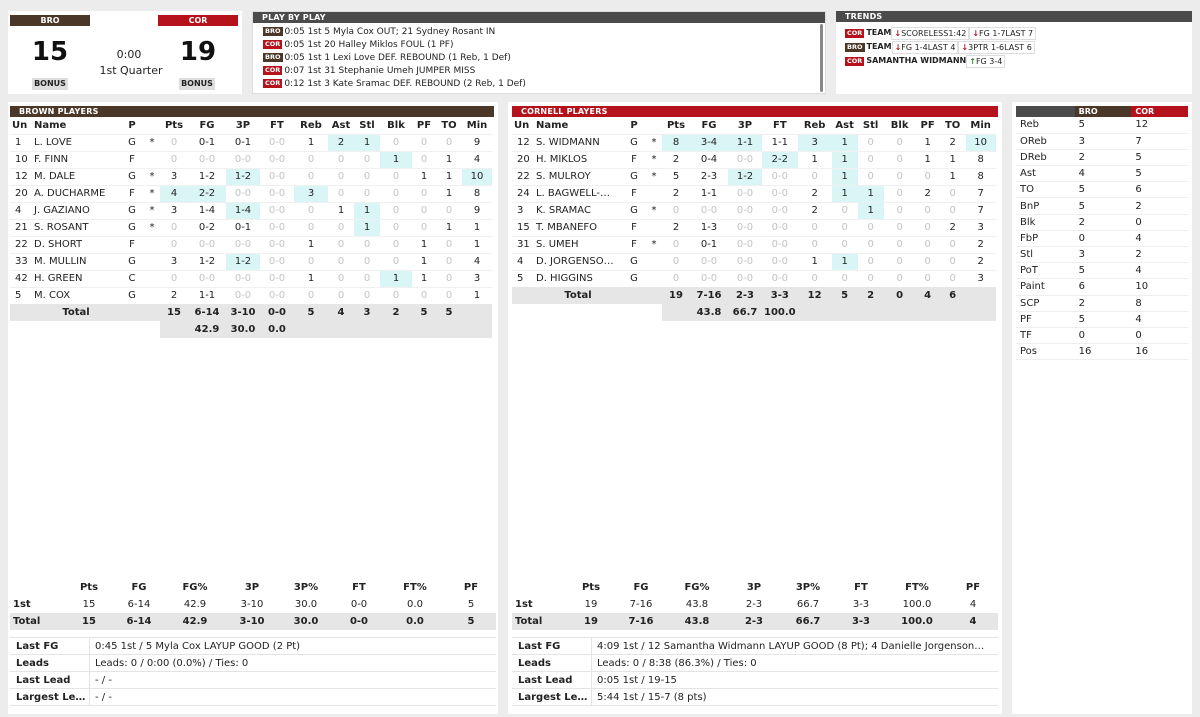 The width and height of the screenshot is (1200, 717). What do you see at coordinates (70, 193) in the screenshot?
I see `player-name: A. DUCHARME` at bounding box center [70, 193].